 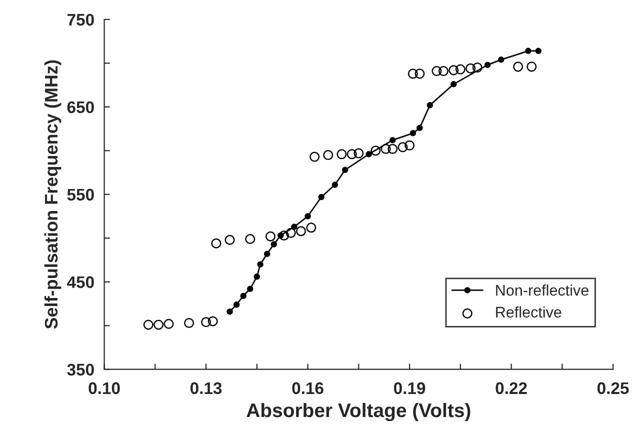 What do you see at coordinates (80, 107) in the screenshot?
I see `y-tick-label: 650` at bounding box center [80, 107].